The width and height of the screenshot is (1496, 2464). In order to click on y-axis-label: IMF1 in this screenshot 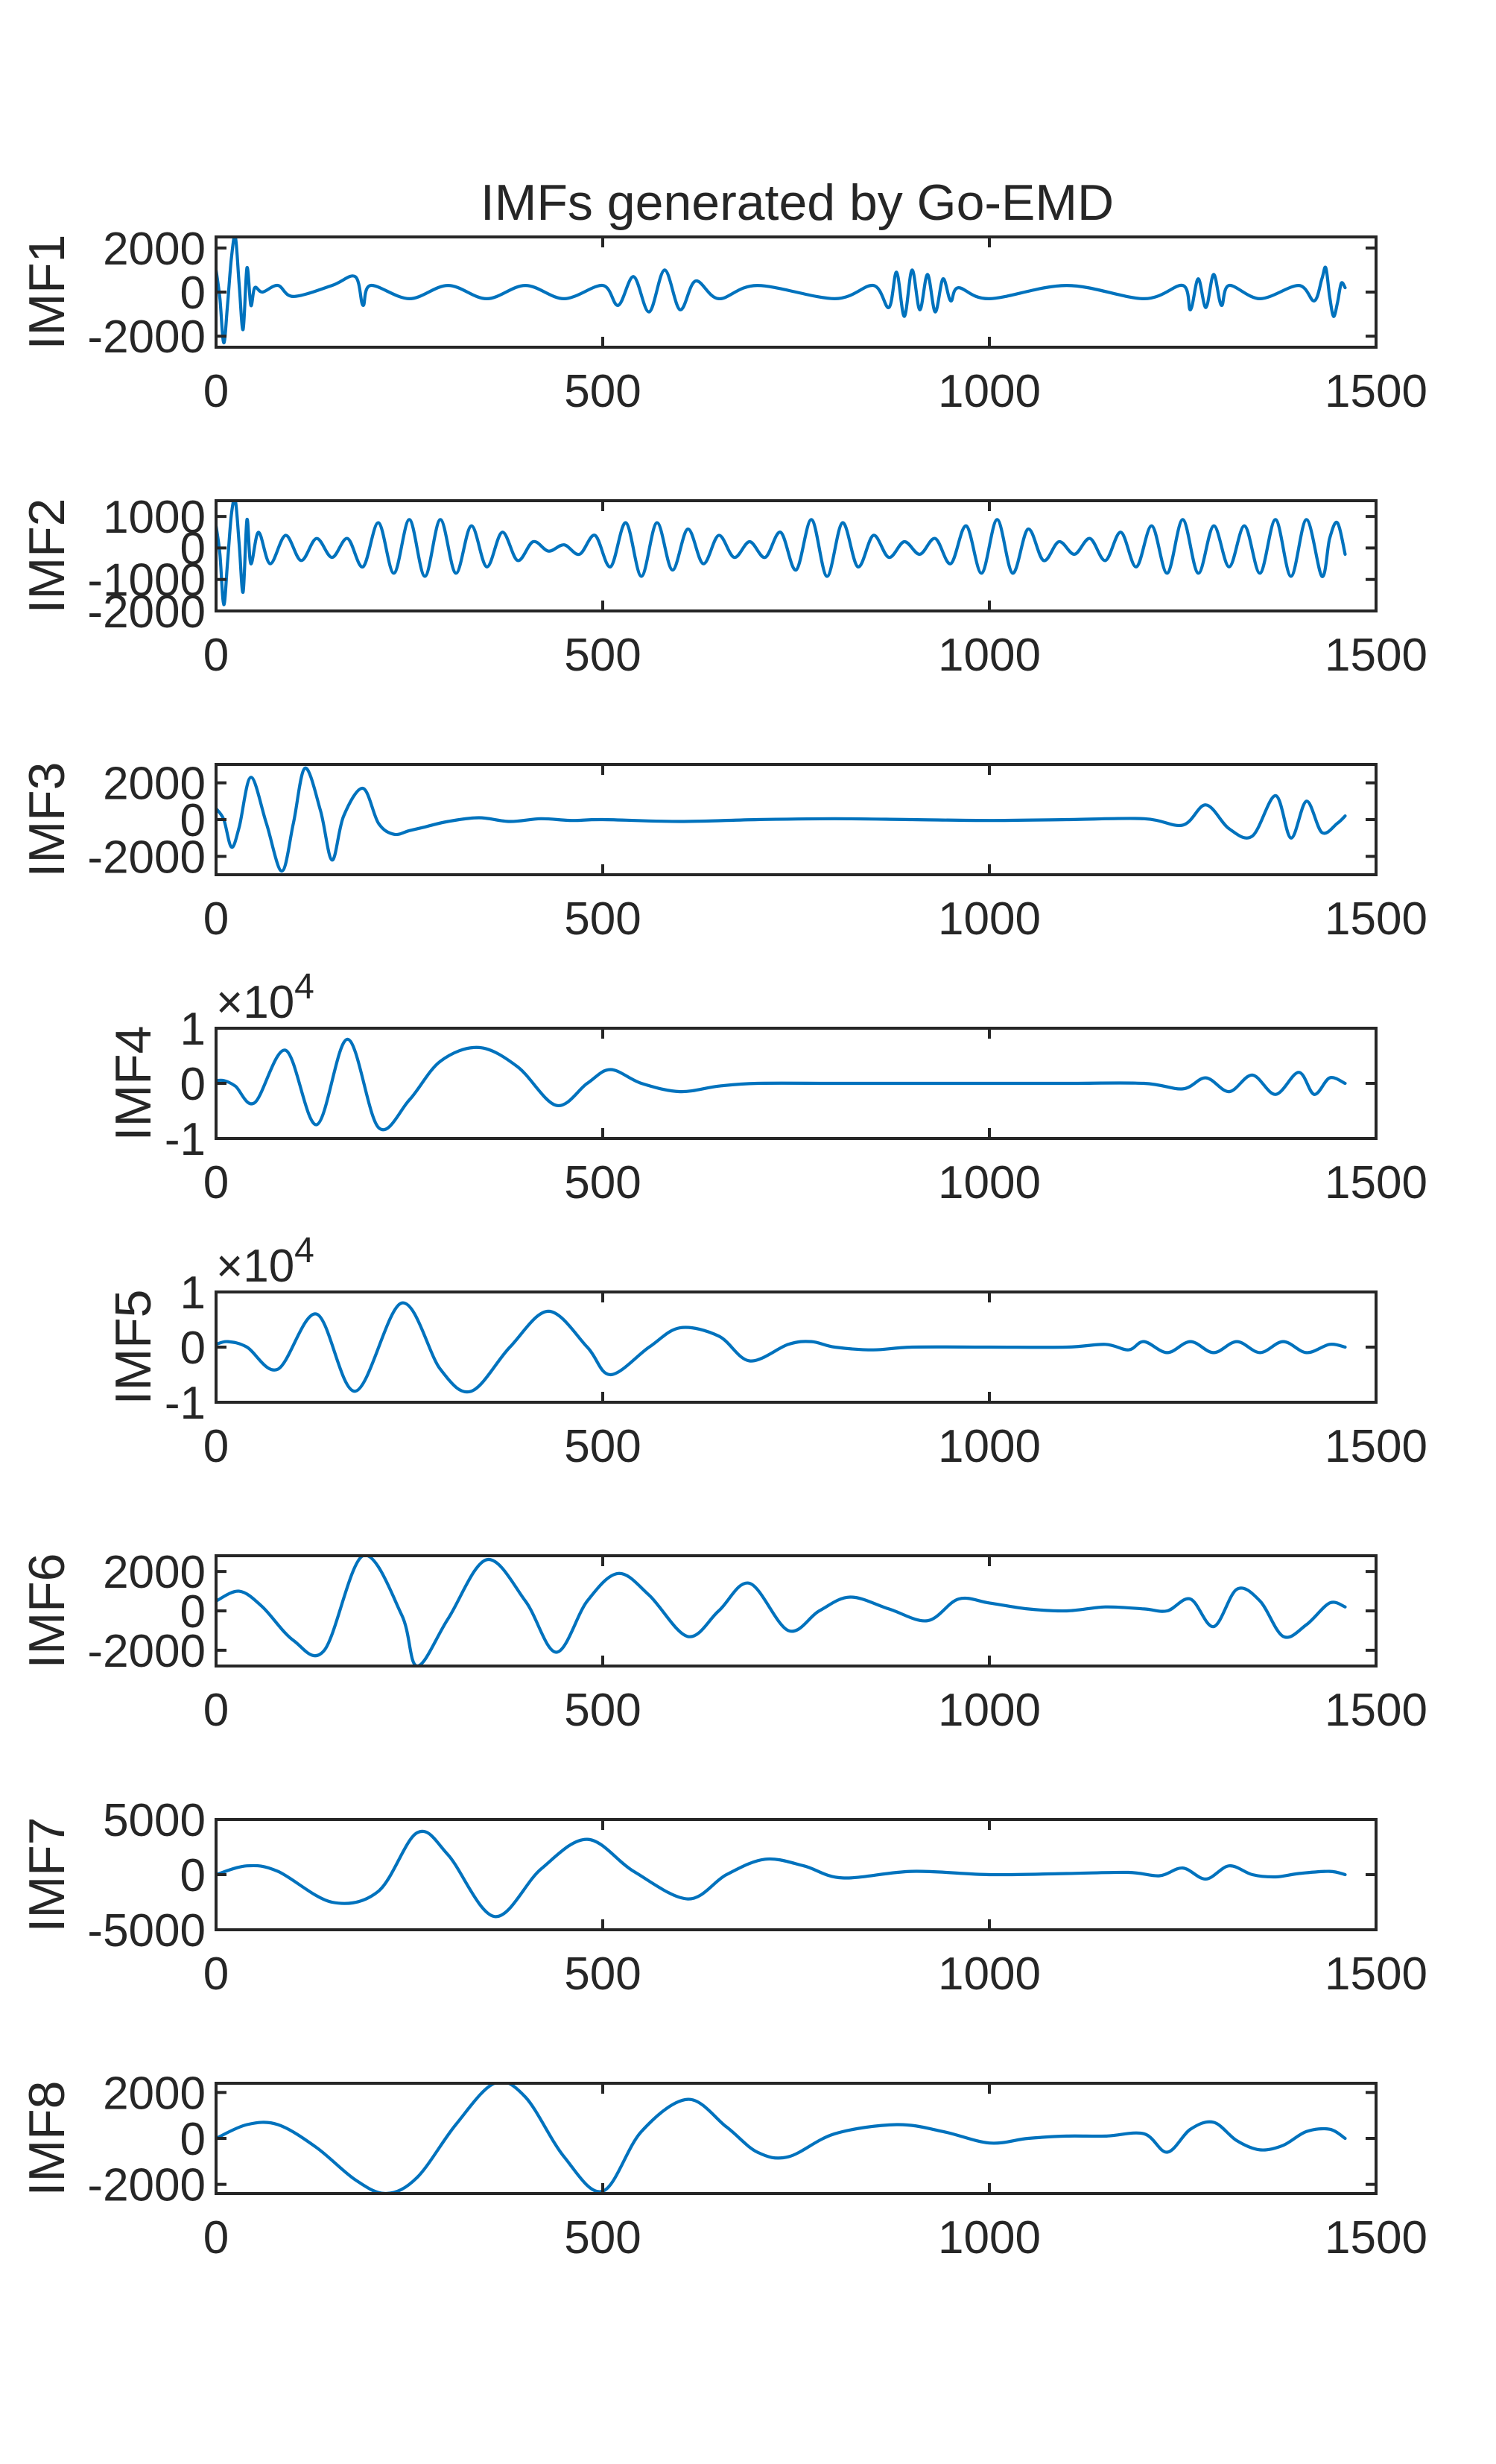, I will do `click(47, 292)`.